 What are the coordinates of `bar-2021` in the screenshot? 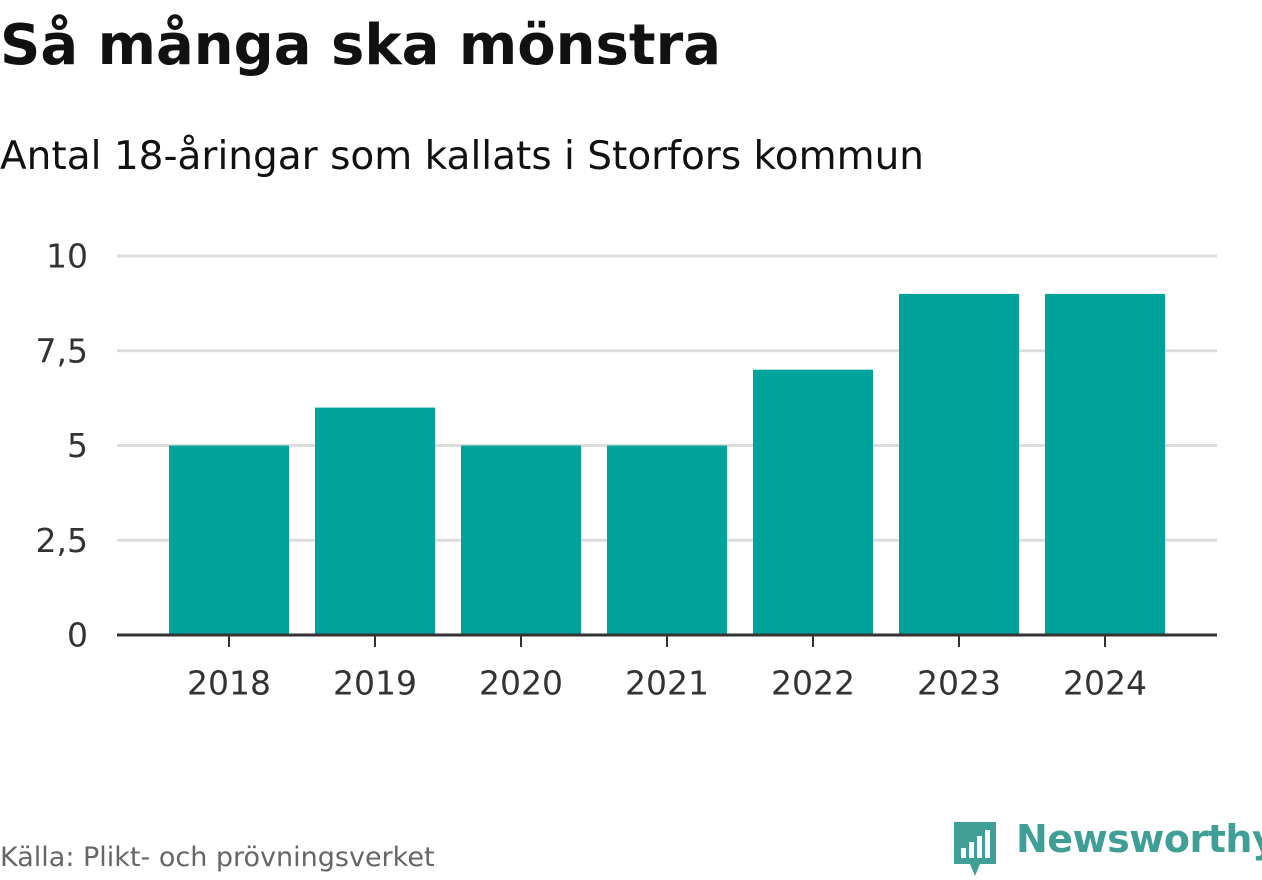 It's located at (667, 540).